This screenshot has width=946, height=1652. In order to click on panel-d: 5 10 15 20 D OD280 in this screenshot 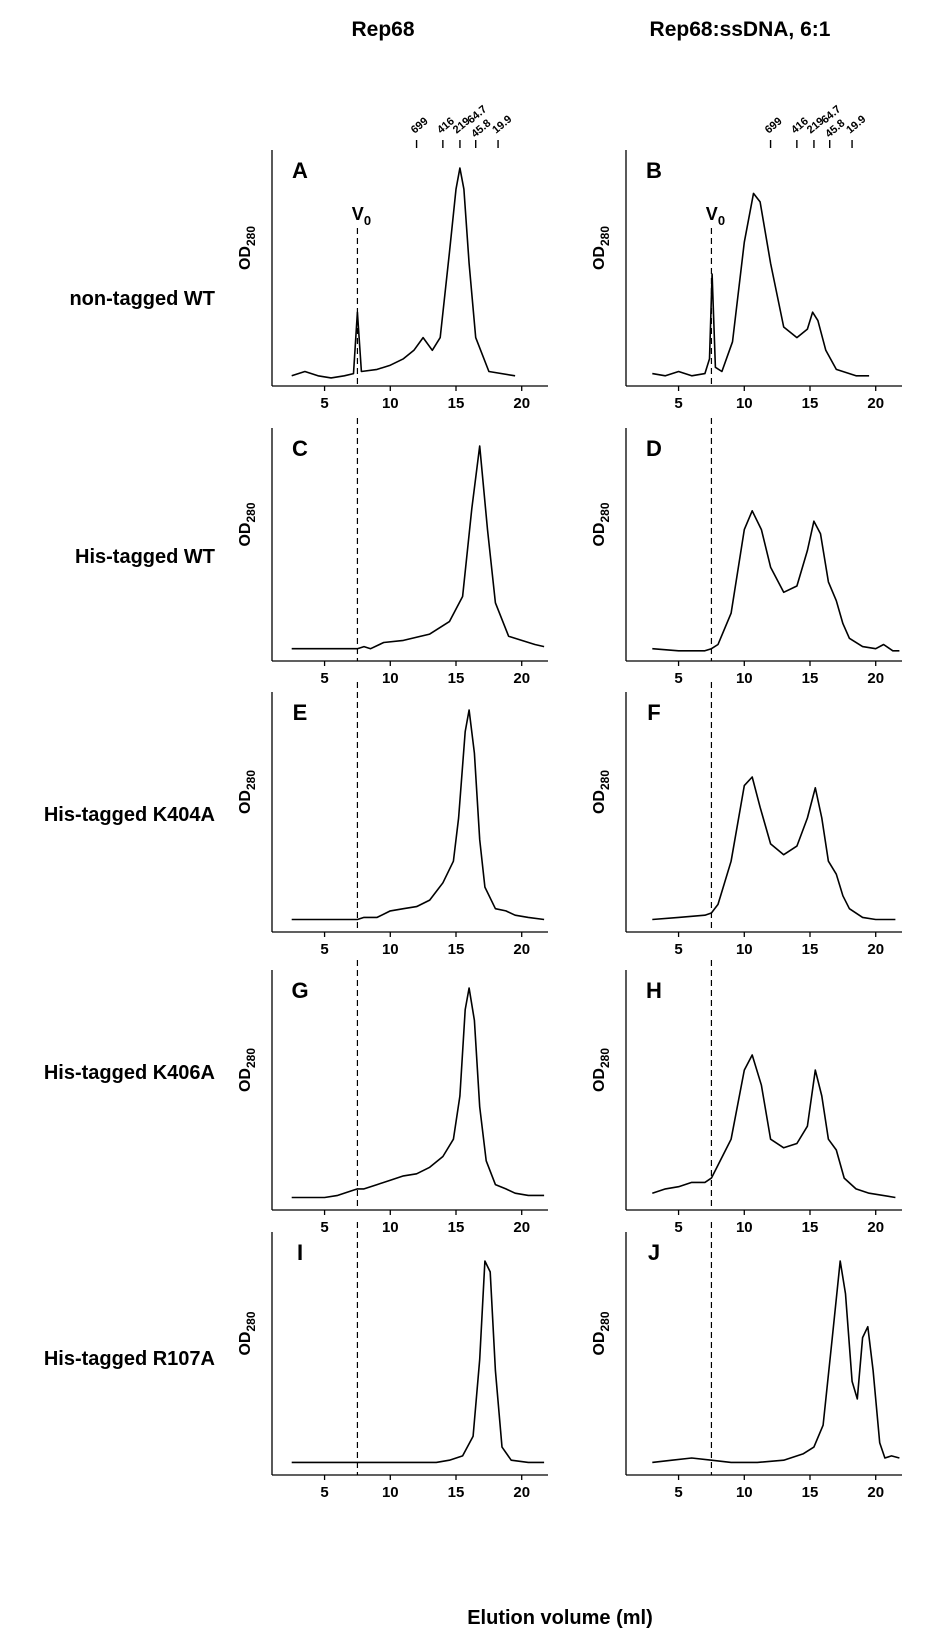, I will do `click(746, 552)`.